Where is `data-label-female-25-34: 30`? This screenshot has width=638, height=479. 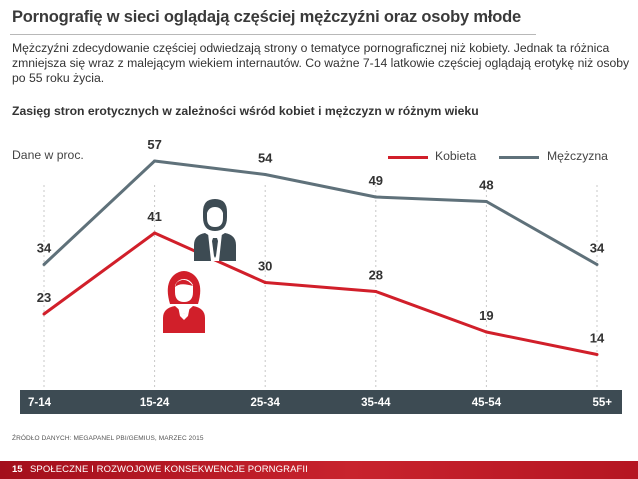 data-label-female-25-34: 30 is located at coordinates (265, 266).